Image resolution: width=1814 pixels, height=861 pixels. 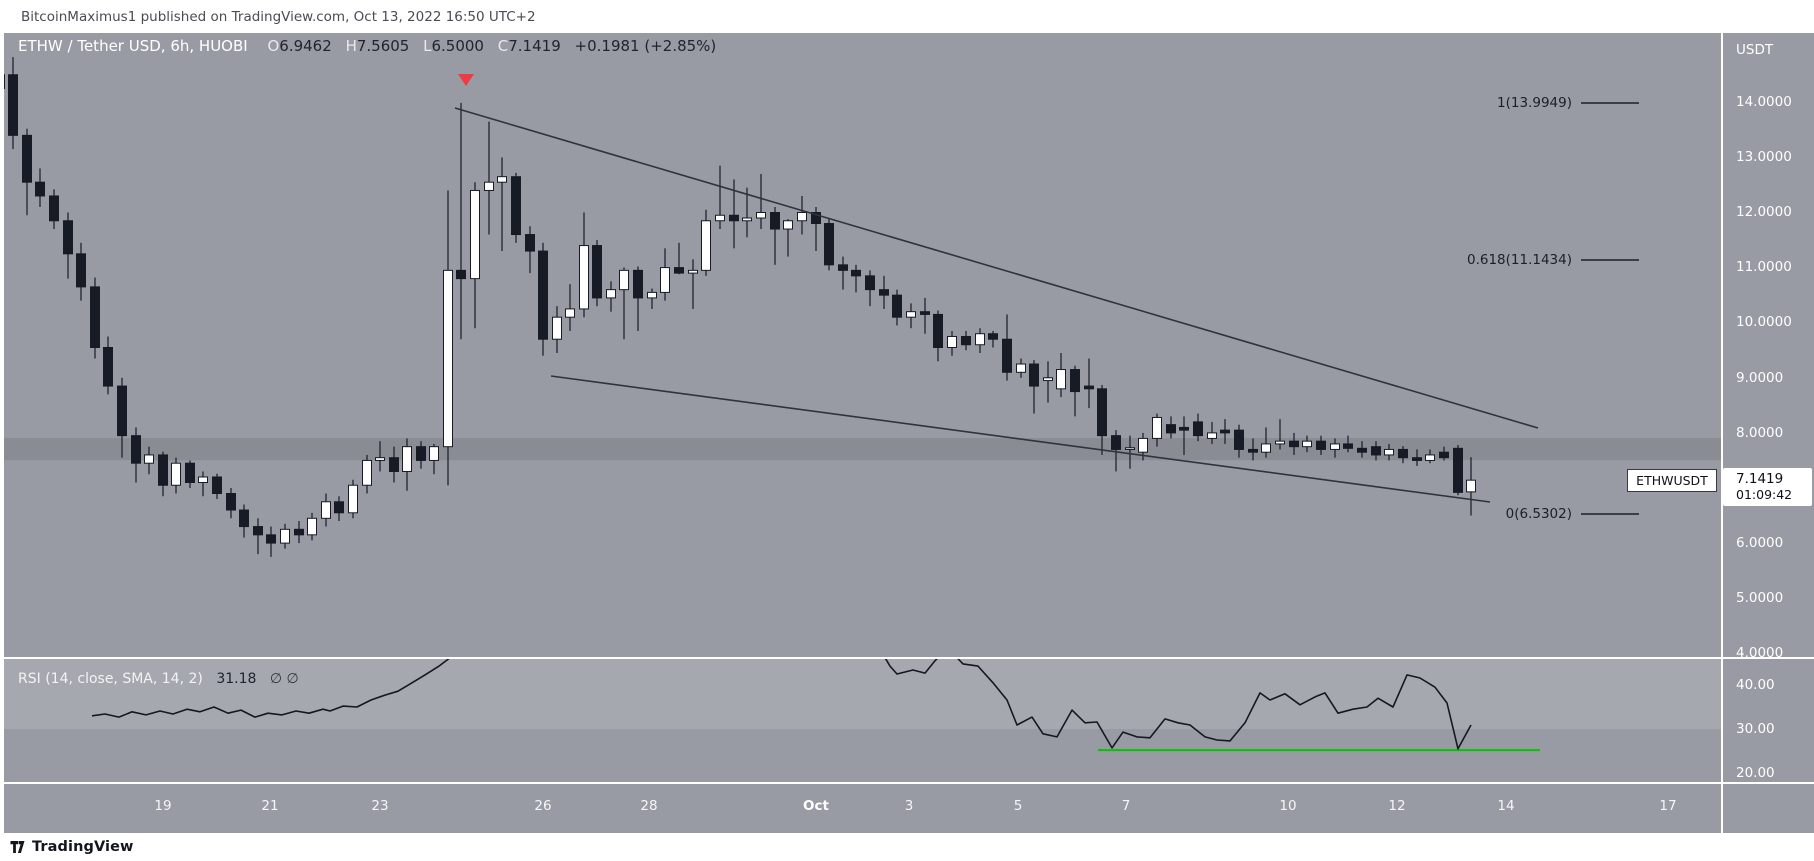 I want to click on open-label: O, so click(x=273, y=46).